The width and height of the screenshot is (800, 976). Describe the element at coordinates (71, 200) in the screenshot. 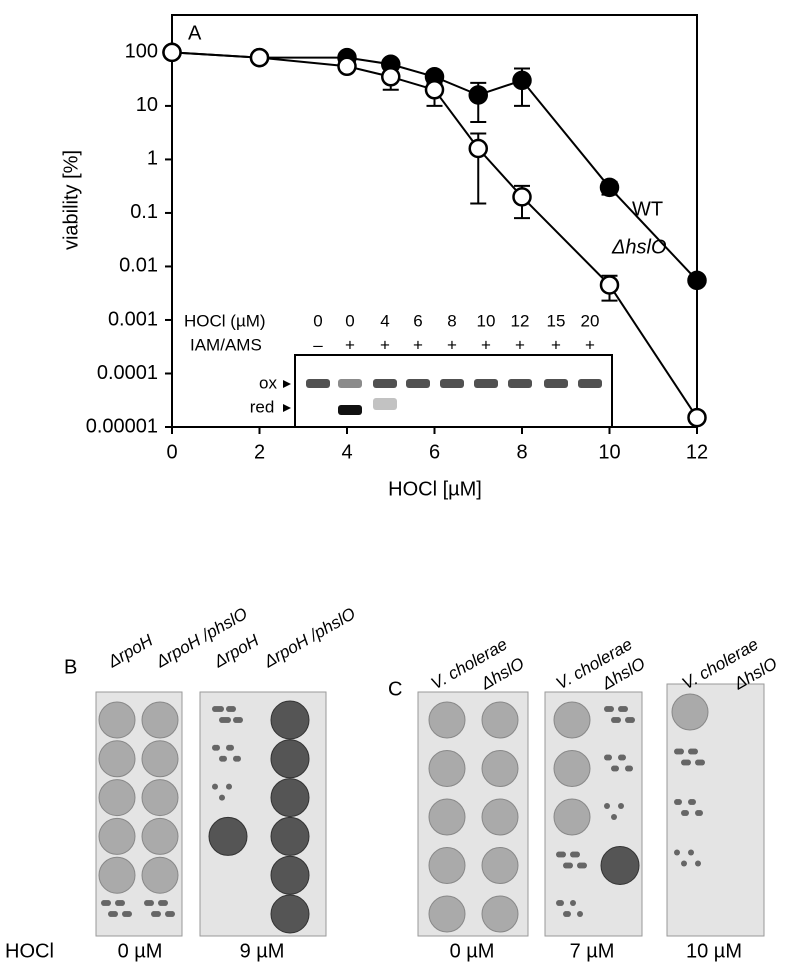

I see `y-axis-label: viability [%]` at that location.